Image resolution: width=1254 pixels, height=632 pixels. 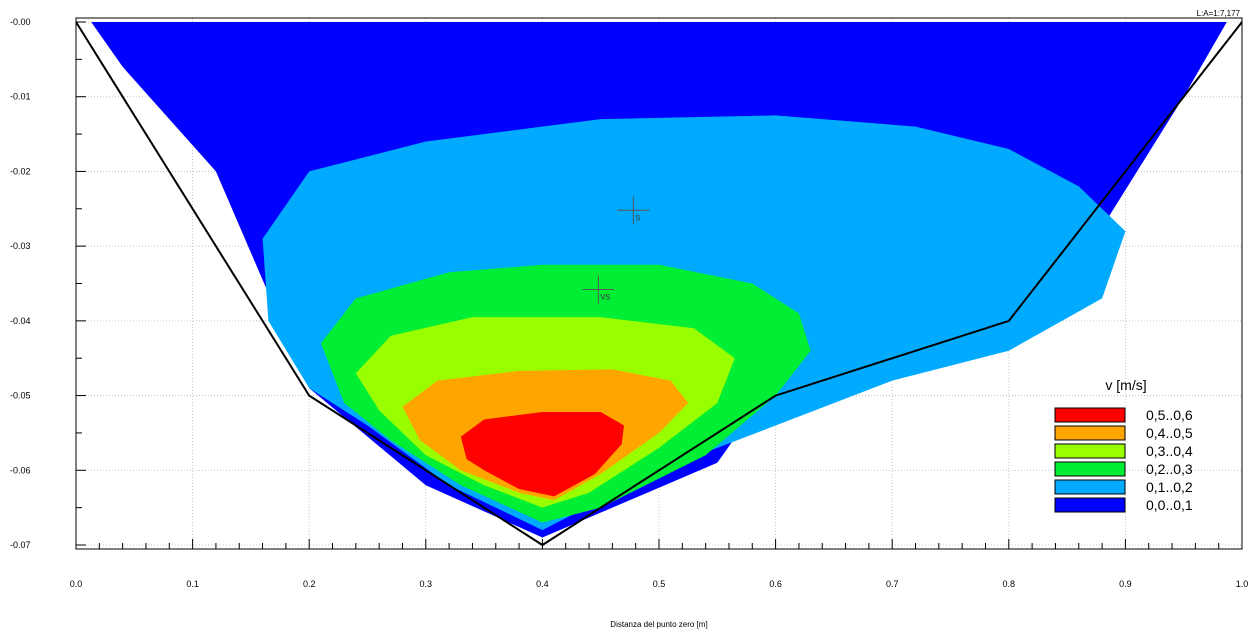 What do you see at coordinates (76, 584) in the screenshot?
I see `x-tick-label: 0.0` at bounding box center [76, 584].